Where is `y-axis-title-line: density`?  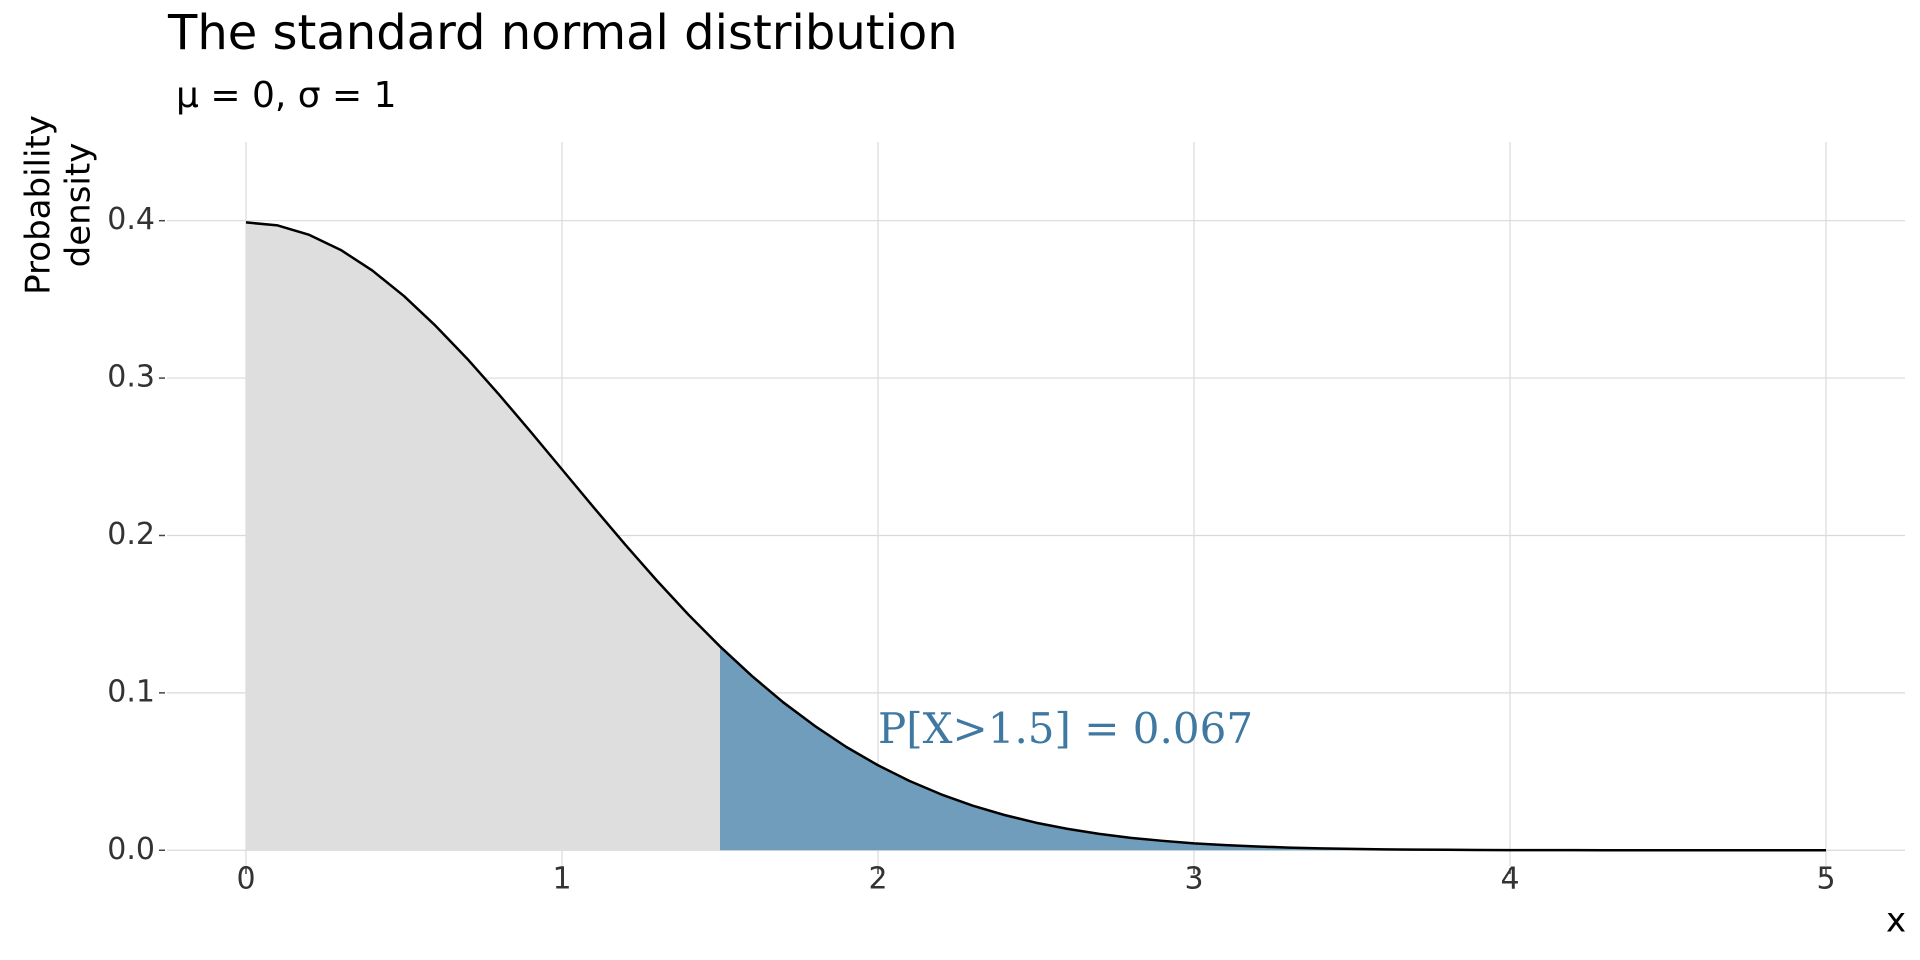
y-axis-title-line: density is located at coordinates (79, 205).